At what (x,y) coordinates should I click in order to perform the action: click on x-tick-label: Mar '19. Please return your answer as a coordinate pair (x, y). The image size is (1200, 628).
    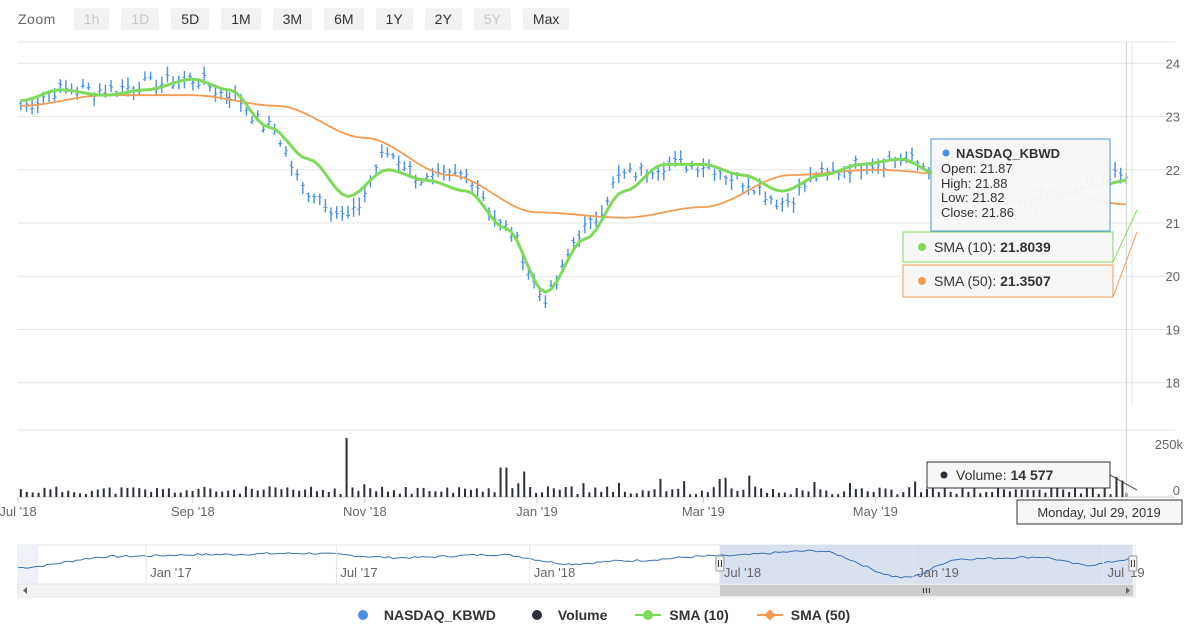
    Looking at the image, I should click on (703, 511).